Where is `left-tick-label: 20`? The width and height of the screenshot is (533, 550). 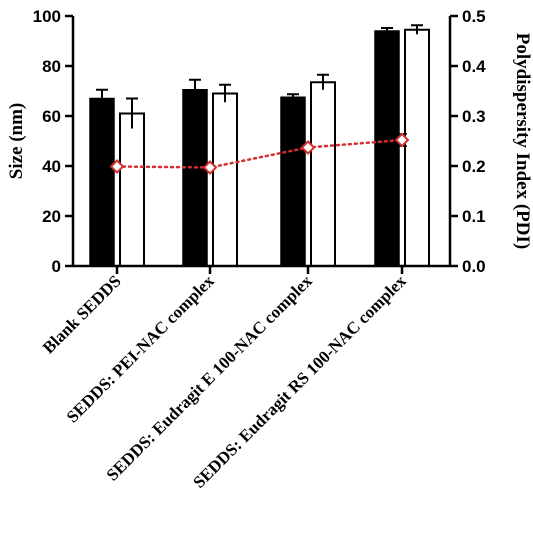
left-tick-label: 20 is located at coordinates (51, 216).